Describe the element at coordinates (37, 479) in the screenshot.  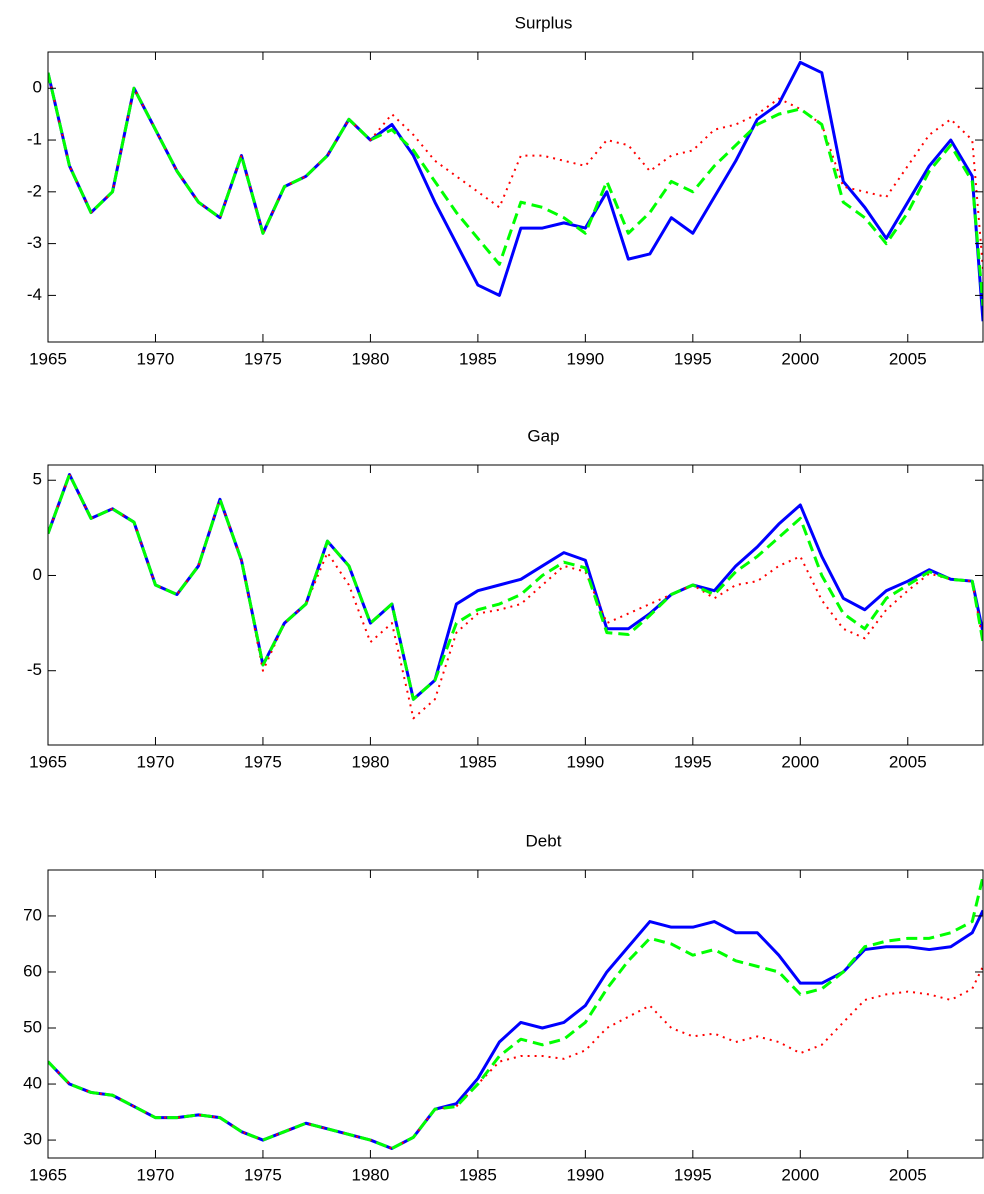
I see `y-tick-label: 5` at that location.